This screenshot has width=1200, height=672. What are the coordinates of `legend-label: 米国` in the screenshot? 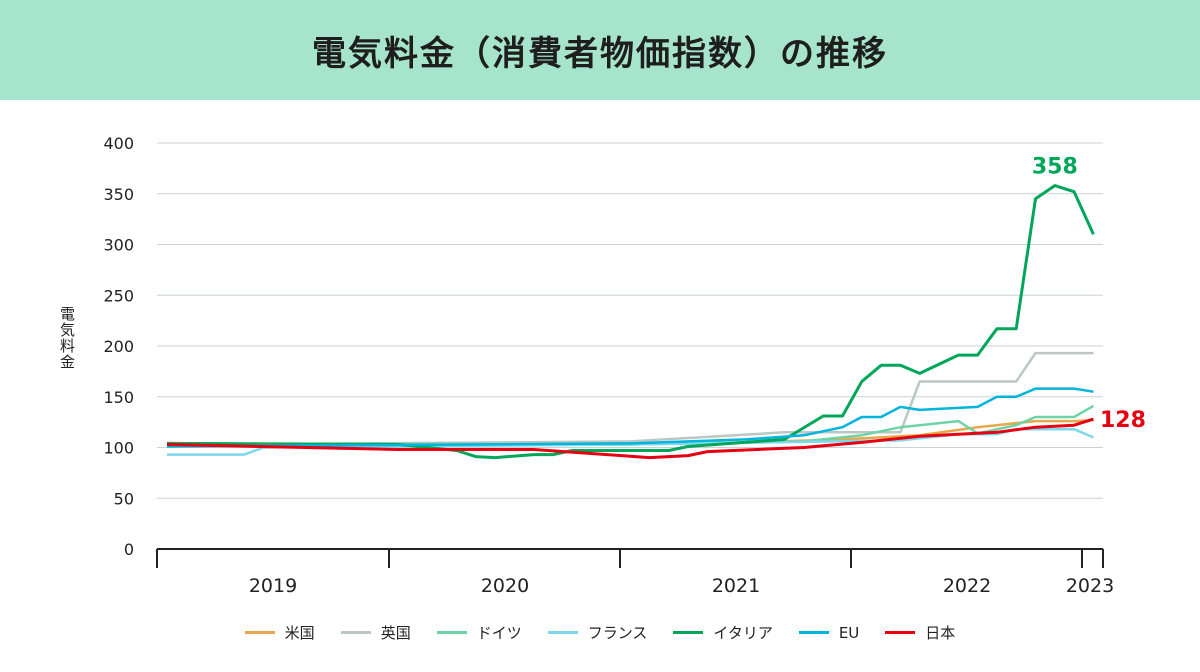 It's located at (299, 633).